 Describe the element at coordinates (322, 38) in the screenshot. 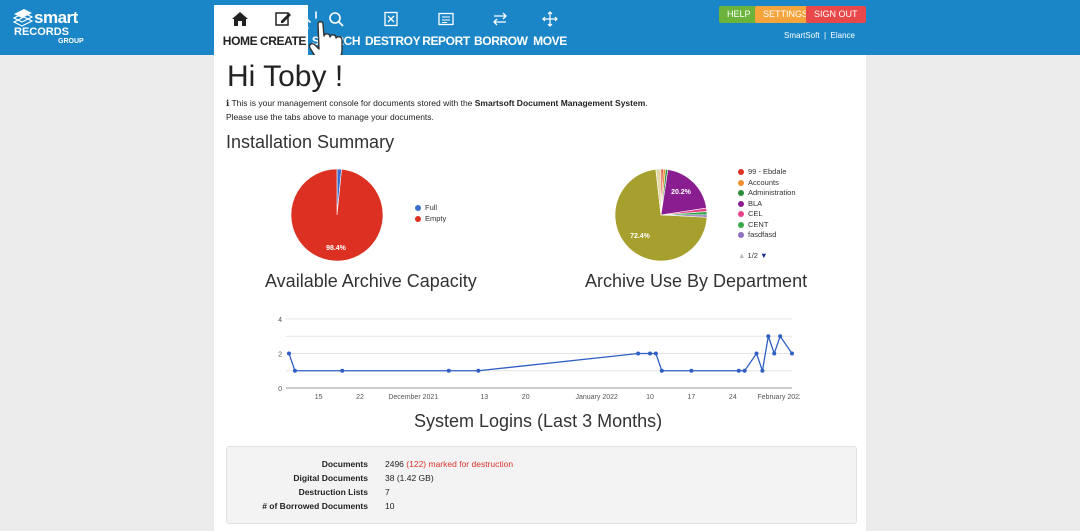

I see `pointer-hand-icon` at that location.